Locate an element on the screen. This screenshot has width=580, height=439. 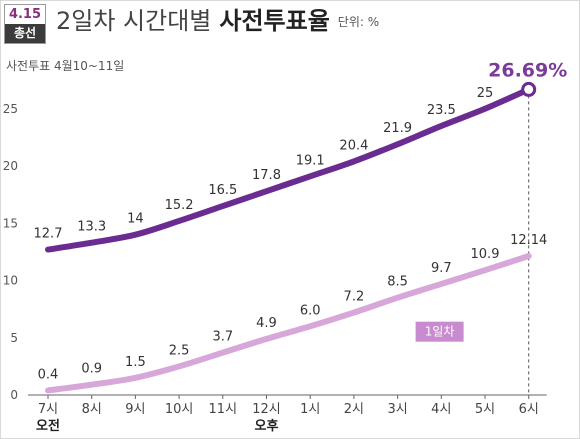
data-label: 16.5 is located at coordinates (222, 190).